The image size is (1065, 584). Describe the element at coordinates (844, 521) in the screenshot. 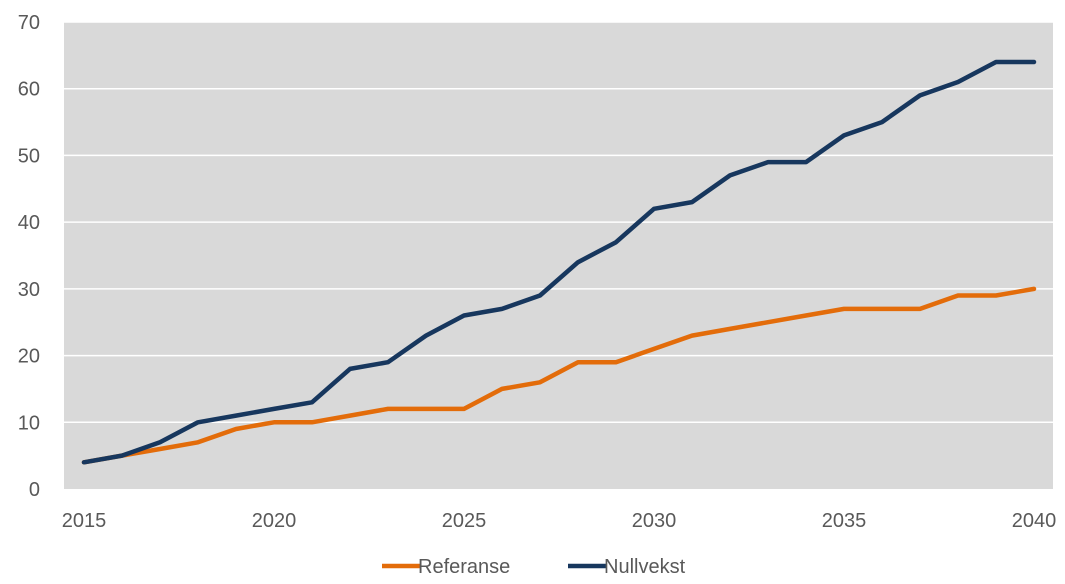

I see `x-tick-label: 2035` at that location.